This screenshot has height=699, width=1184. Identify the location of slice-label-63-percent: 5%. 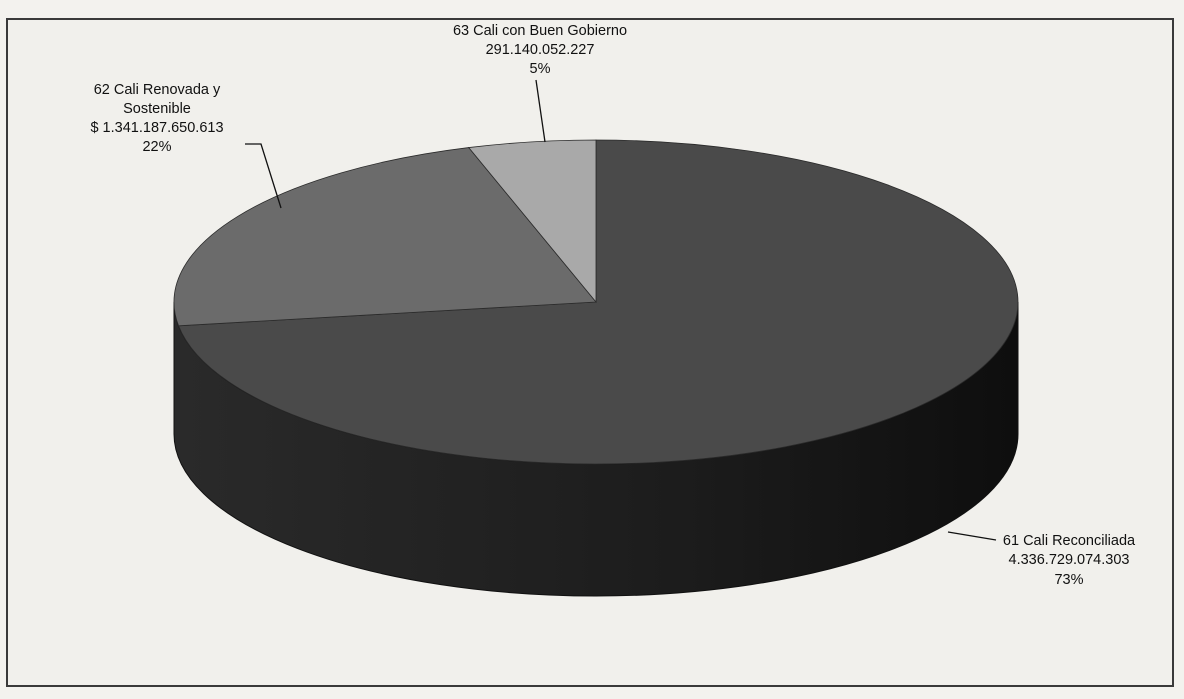
(540, 69).